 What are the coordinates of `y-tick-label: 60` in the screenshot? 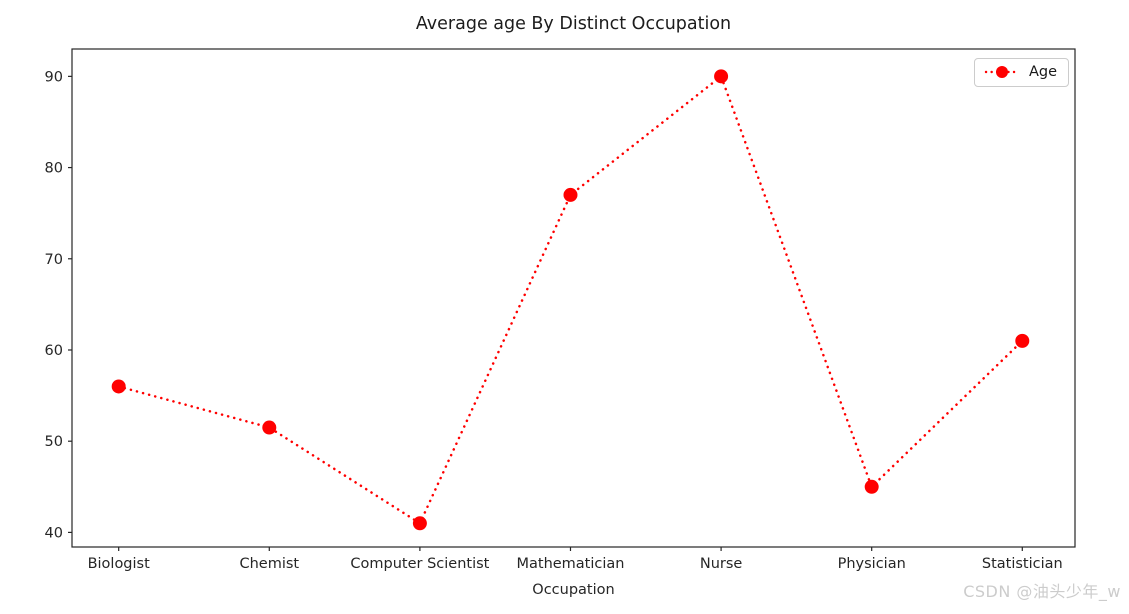 It's located at (54, 351).